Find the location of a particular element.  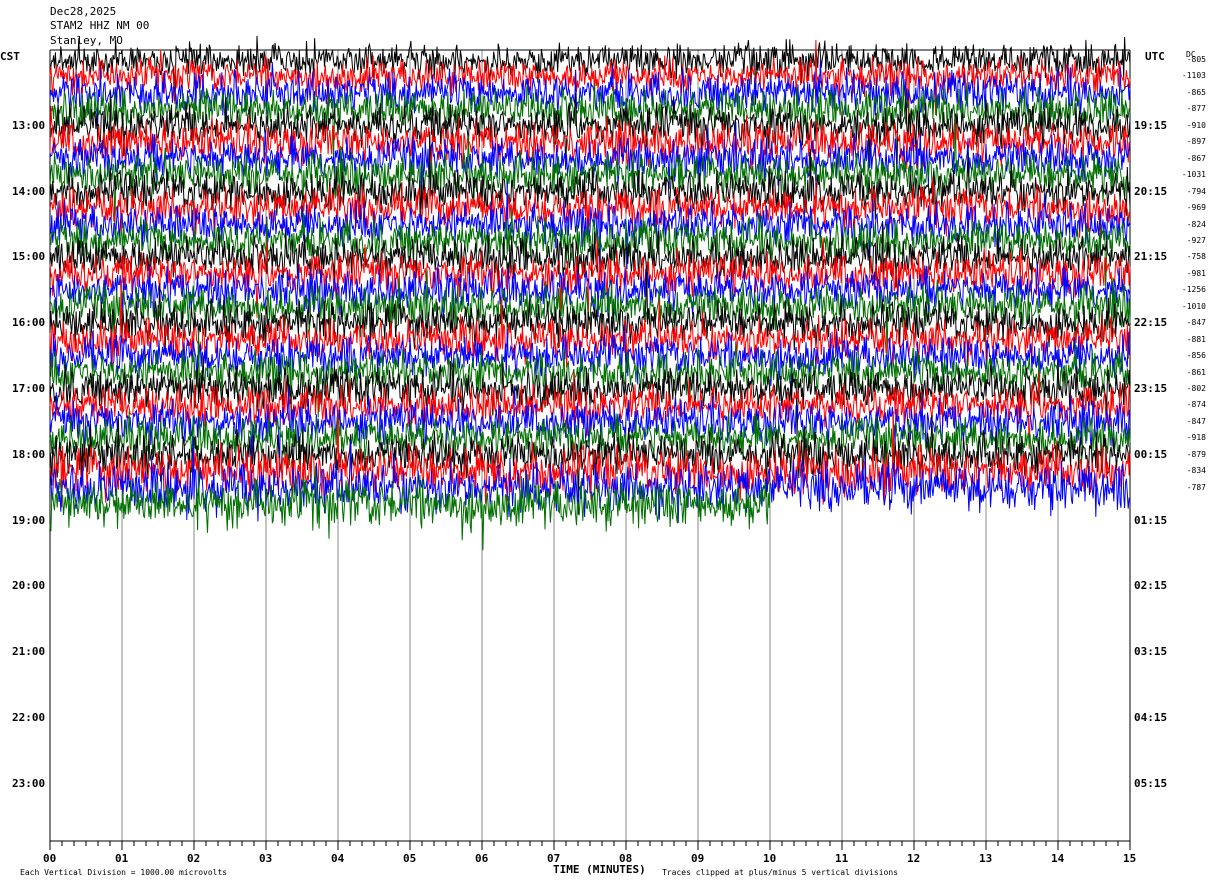

left-hour-label: 14:00 is located at coordinates (29, 191).